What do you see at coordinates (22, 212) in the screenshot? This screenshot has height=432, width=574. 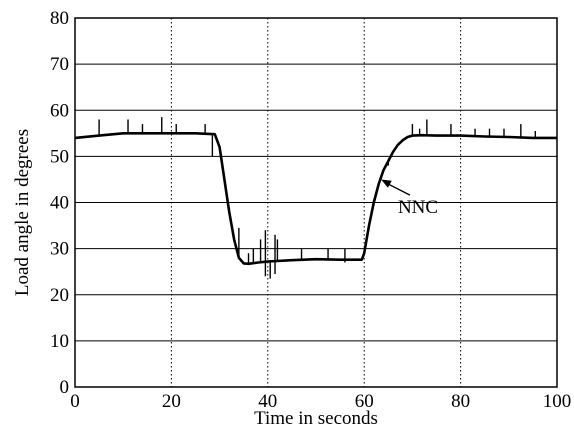 I see `y-axis-label: Load angle in degrees` at bounding box center [22, 212].